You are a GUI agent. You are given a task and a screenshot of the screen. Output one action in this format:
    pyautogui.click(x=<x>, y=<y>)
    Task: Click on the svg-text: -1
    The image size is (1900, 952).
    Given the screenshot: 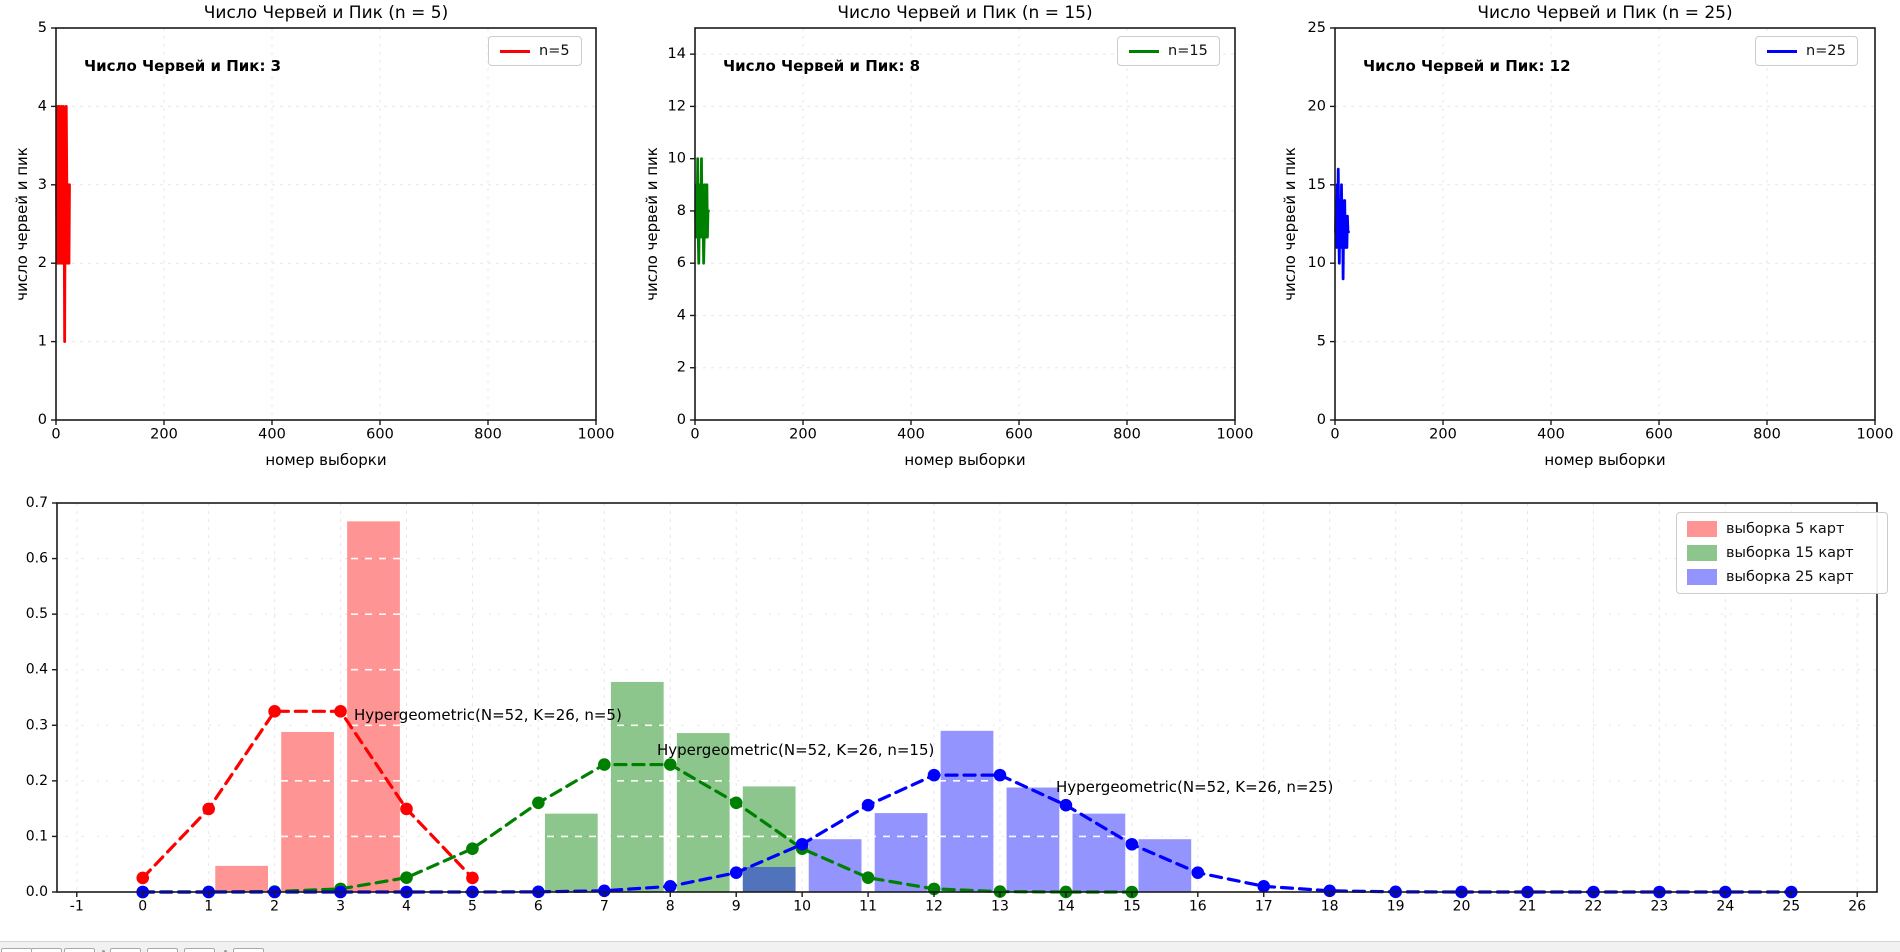 What is the action you would take?
    pyautogui.click(x=77, y=907)
    